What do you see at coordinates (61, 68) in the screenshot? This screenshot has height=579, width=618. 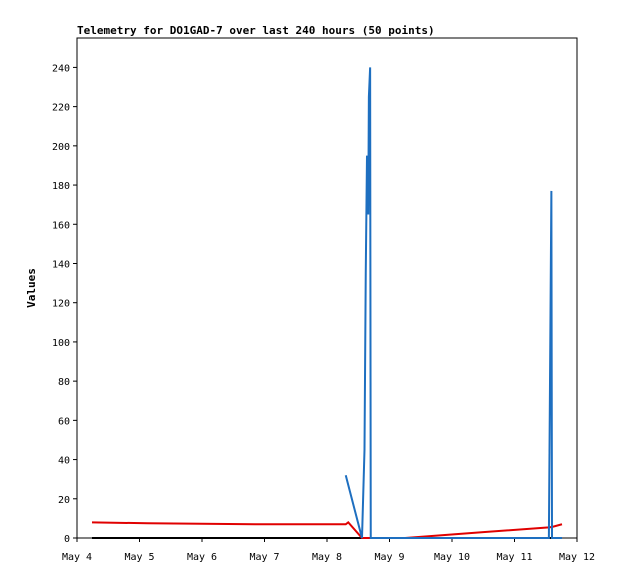 I see `y-tick-label: 240` at bounding box center [61, 68].